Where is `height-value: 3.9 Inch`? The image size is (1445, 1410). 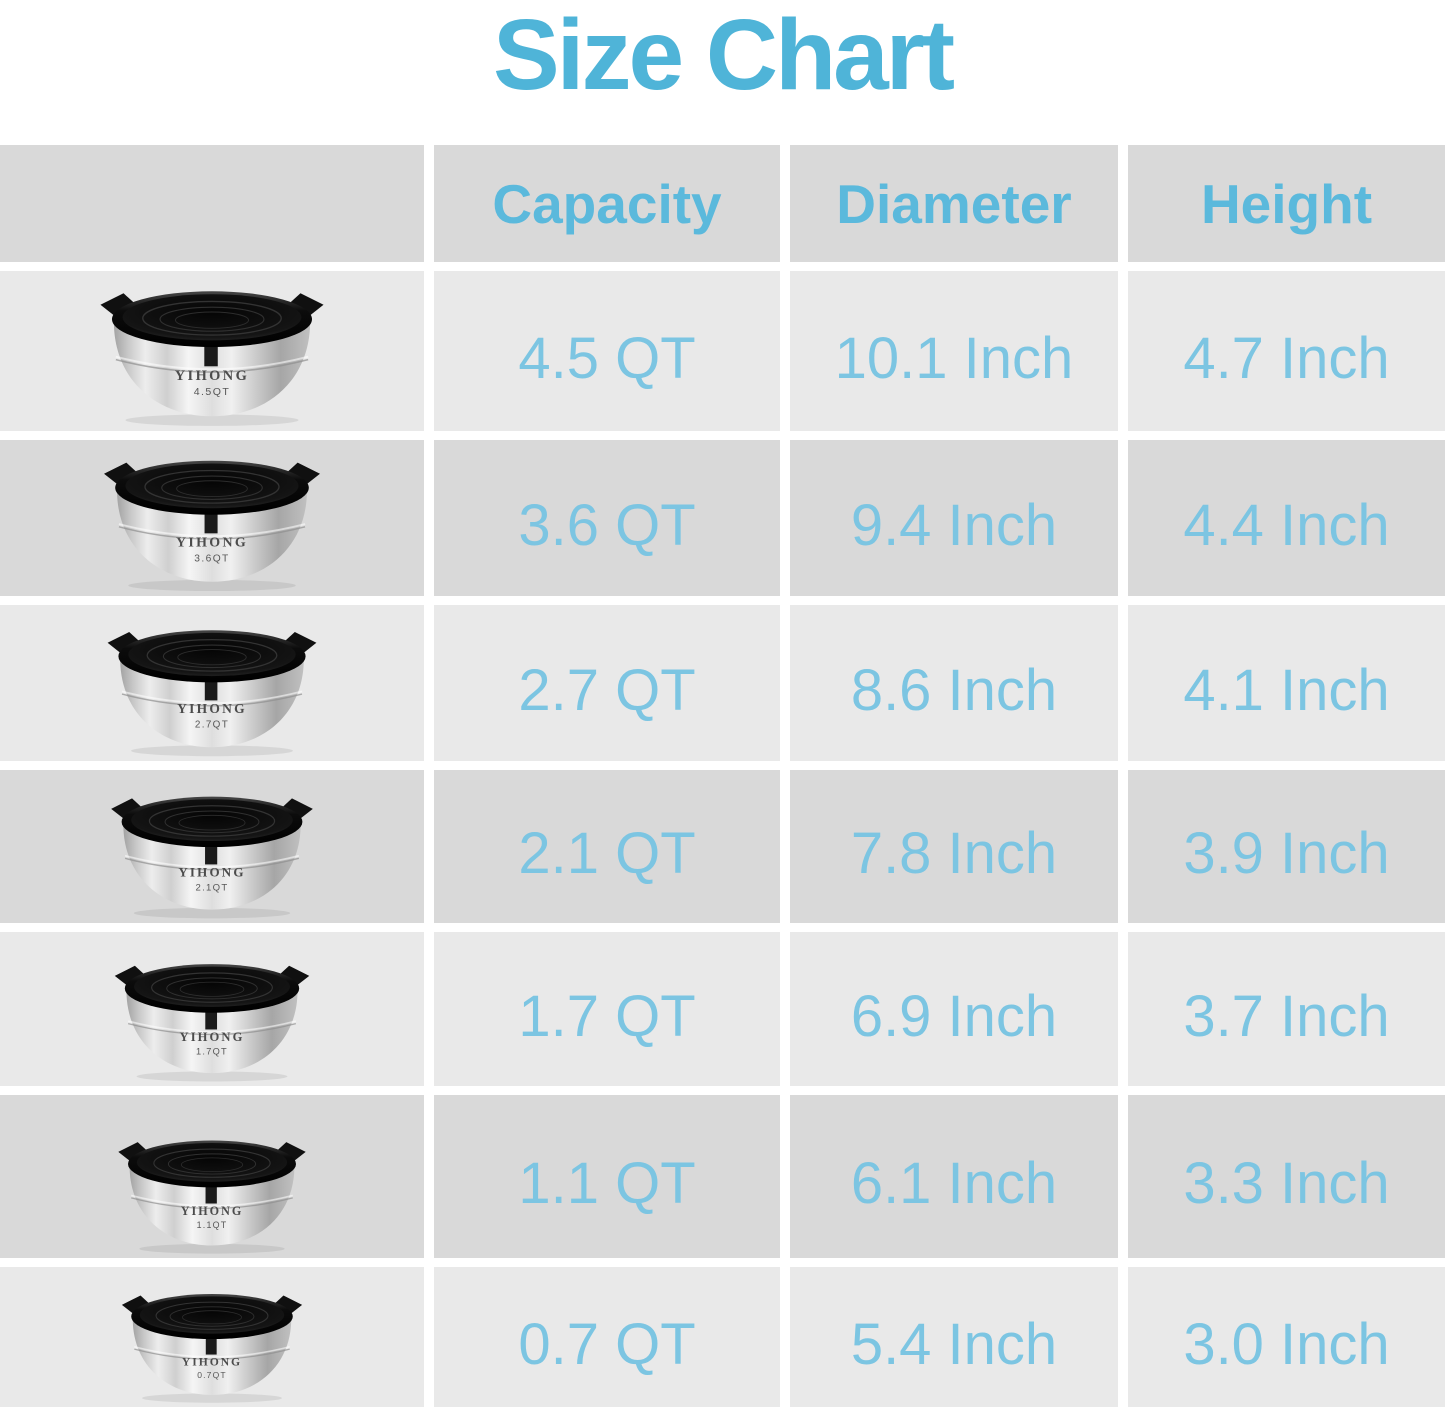
height-value: 3.9 Inch is located at coordinates (1286, 846).